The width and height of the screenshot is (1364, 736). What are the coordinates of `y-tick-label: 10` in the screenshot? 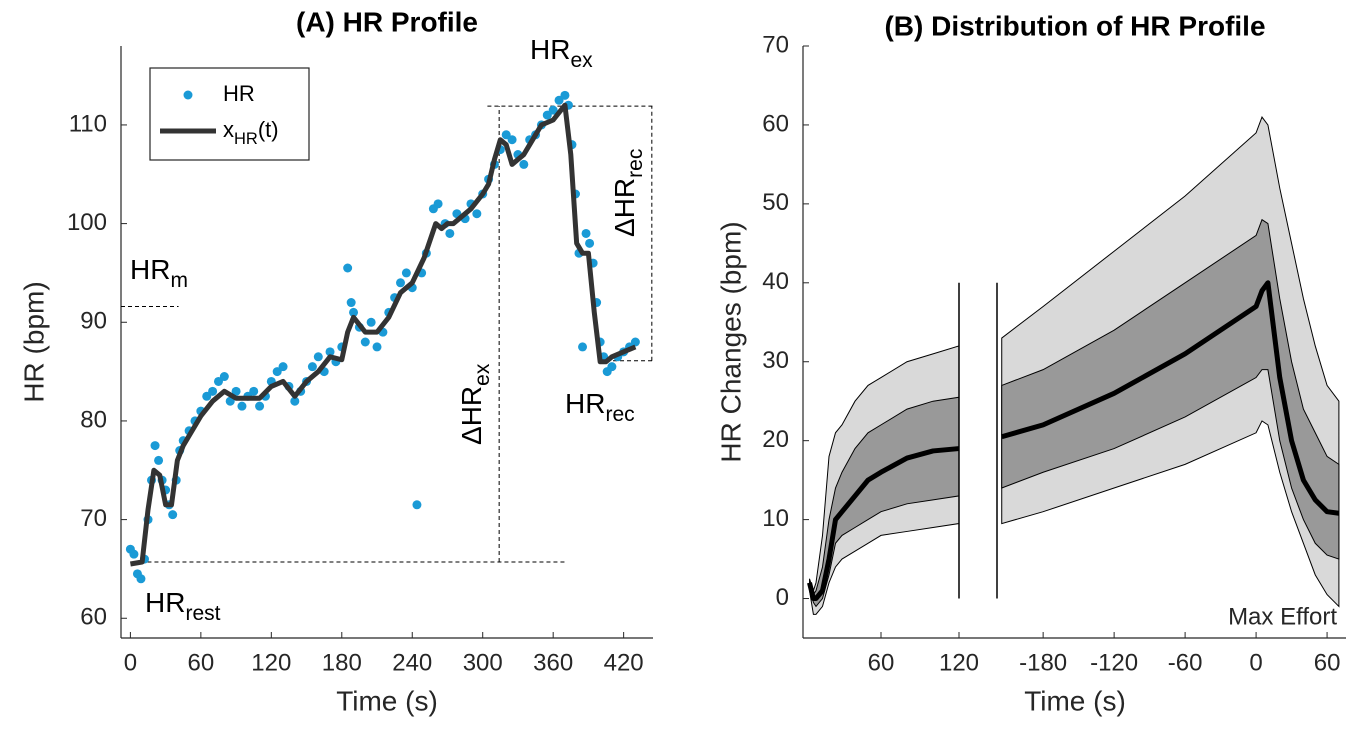 It's located at (775, 518).